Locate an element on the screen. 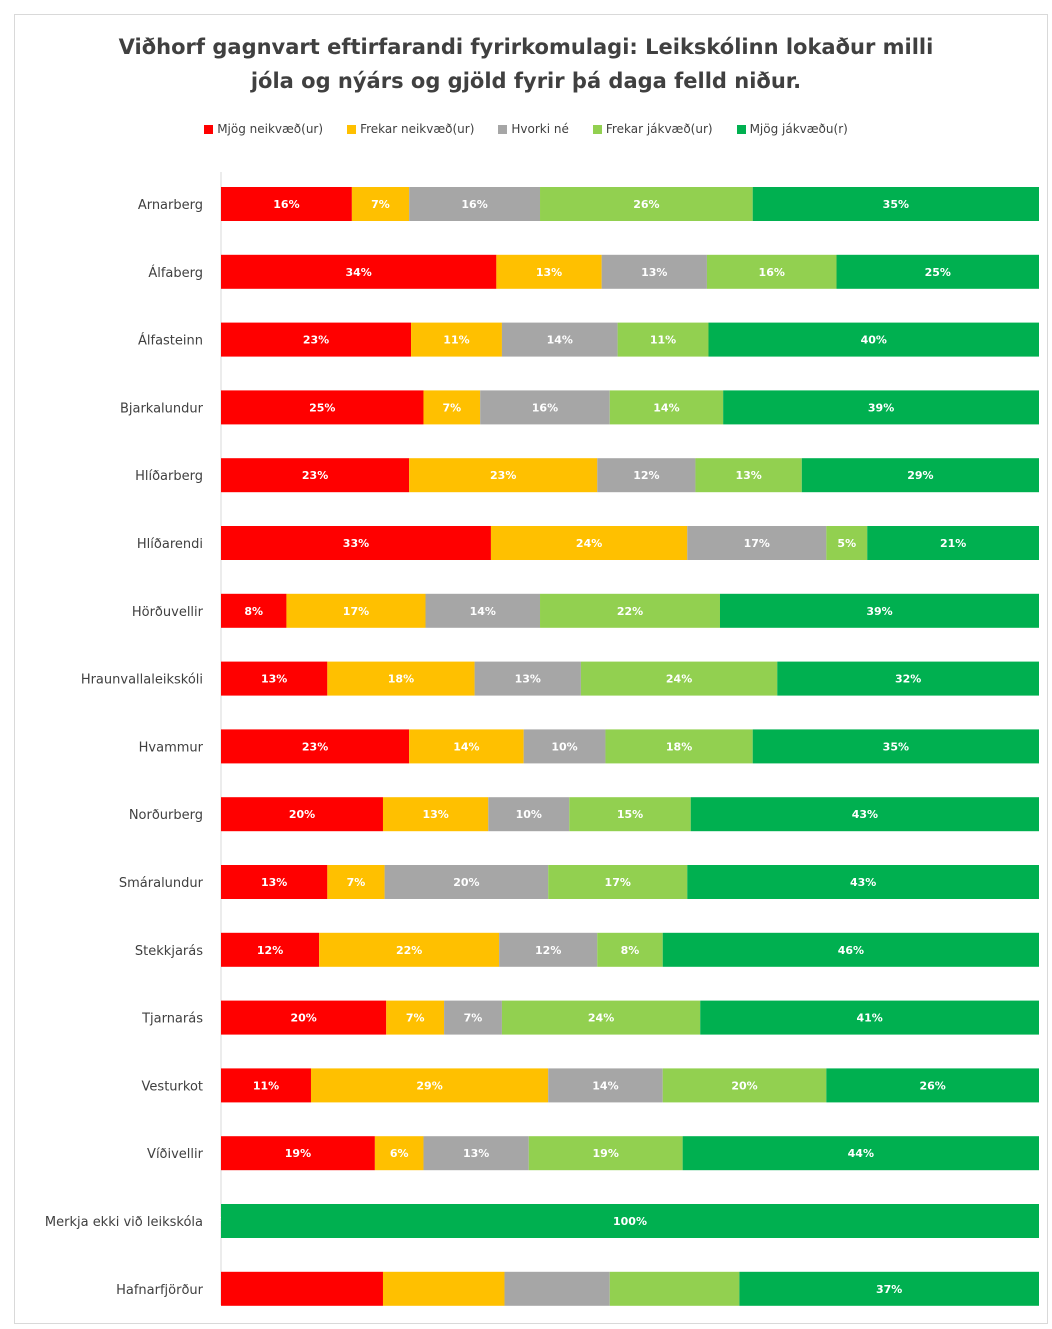  data-label: 24% is located at coordinates (601, 1018).